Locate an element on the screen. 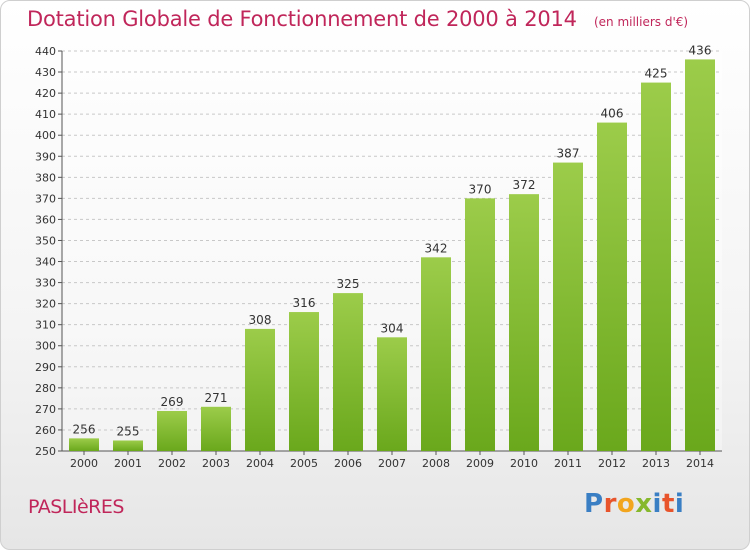  x-tick-label: 2007 is located at coordinates (392, 463).